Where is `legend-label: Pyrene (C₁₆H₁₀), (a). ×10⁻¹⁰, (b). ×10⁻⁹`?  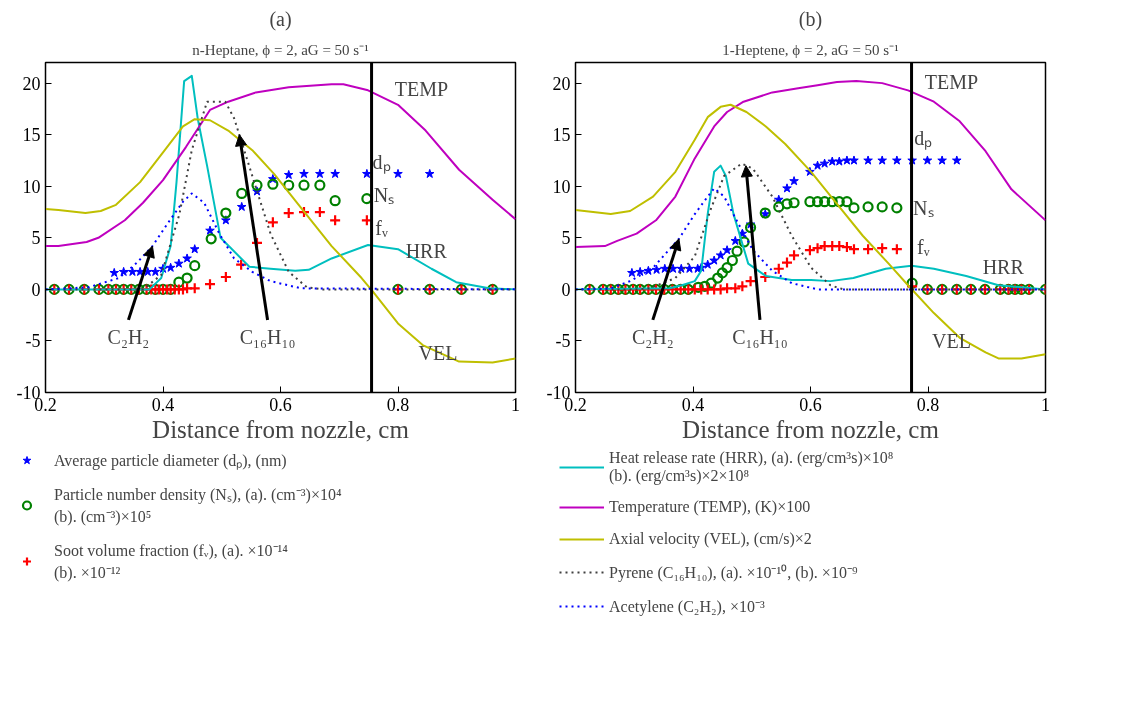
legend-label: Pyrene (C₁₆H₁₀), (a). ×10⁻¹⁰, (b). ×10⁻⁹ is located at coordinates (733, 573).